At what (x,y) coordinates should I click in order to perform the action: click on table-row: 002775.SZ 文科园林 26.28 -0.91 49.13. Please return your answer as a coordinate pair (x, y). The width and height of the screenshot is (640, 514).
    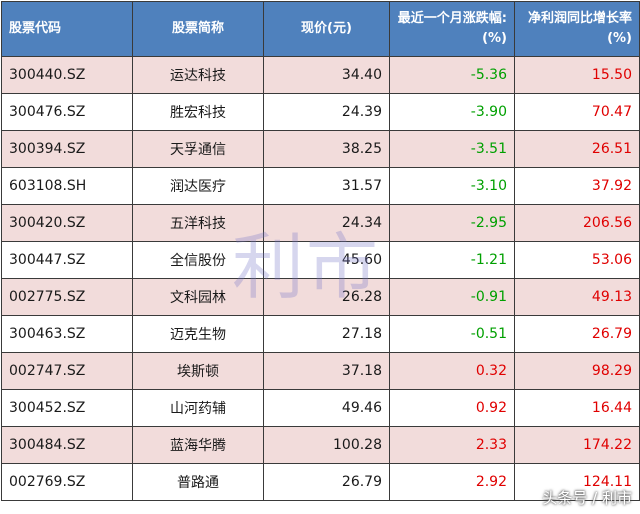
    Looking at the image, I should click on (320, 297).